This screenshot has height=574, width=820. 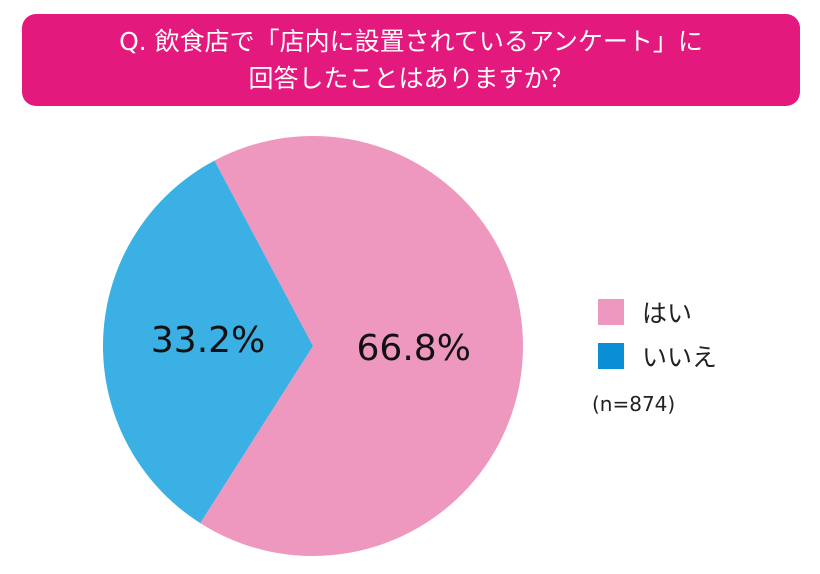 What do you see at coordinates (411, 78) in the screenshot?
I see `question-line-2: 回答したことはありますか？` at bounding box center [411, 78].